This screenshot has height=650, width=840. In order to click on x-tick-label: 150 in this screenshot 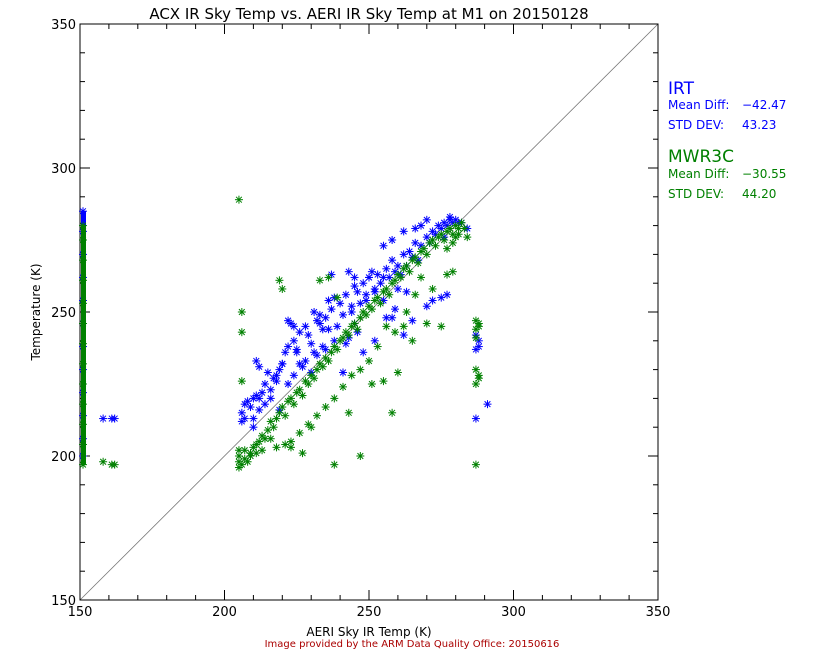, I will do `click(80, 612)`.